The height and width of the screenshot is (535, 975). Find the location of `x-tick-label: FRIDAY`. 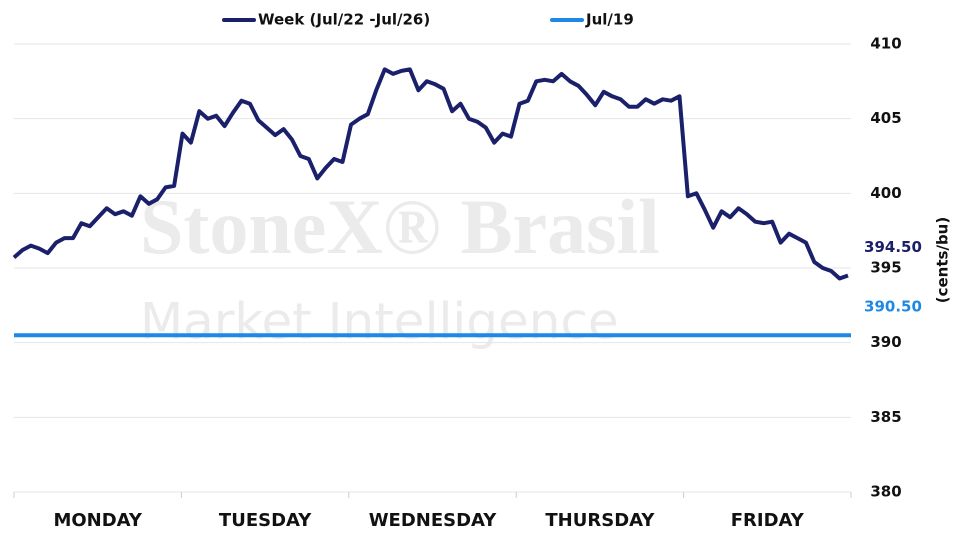

x-tick-label: FRIDAY is located at coordinates (768, 520).